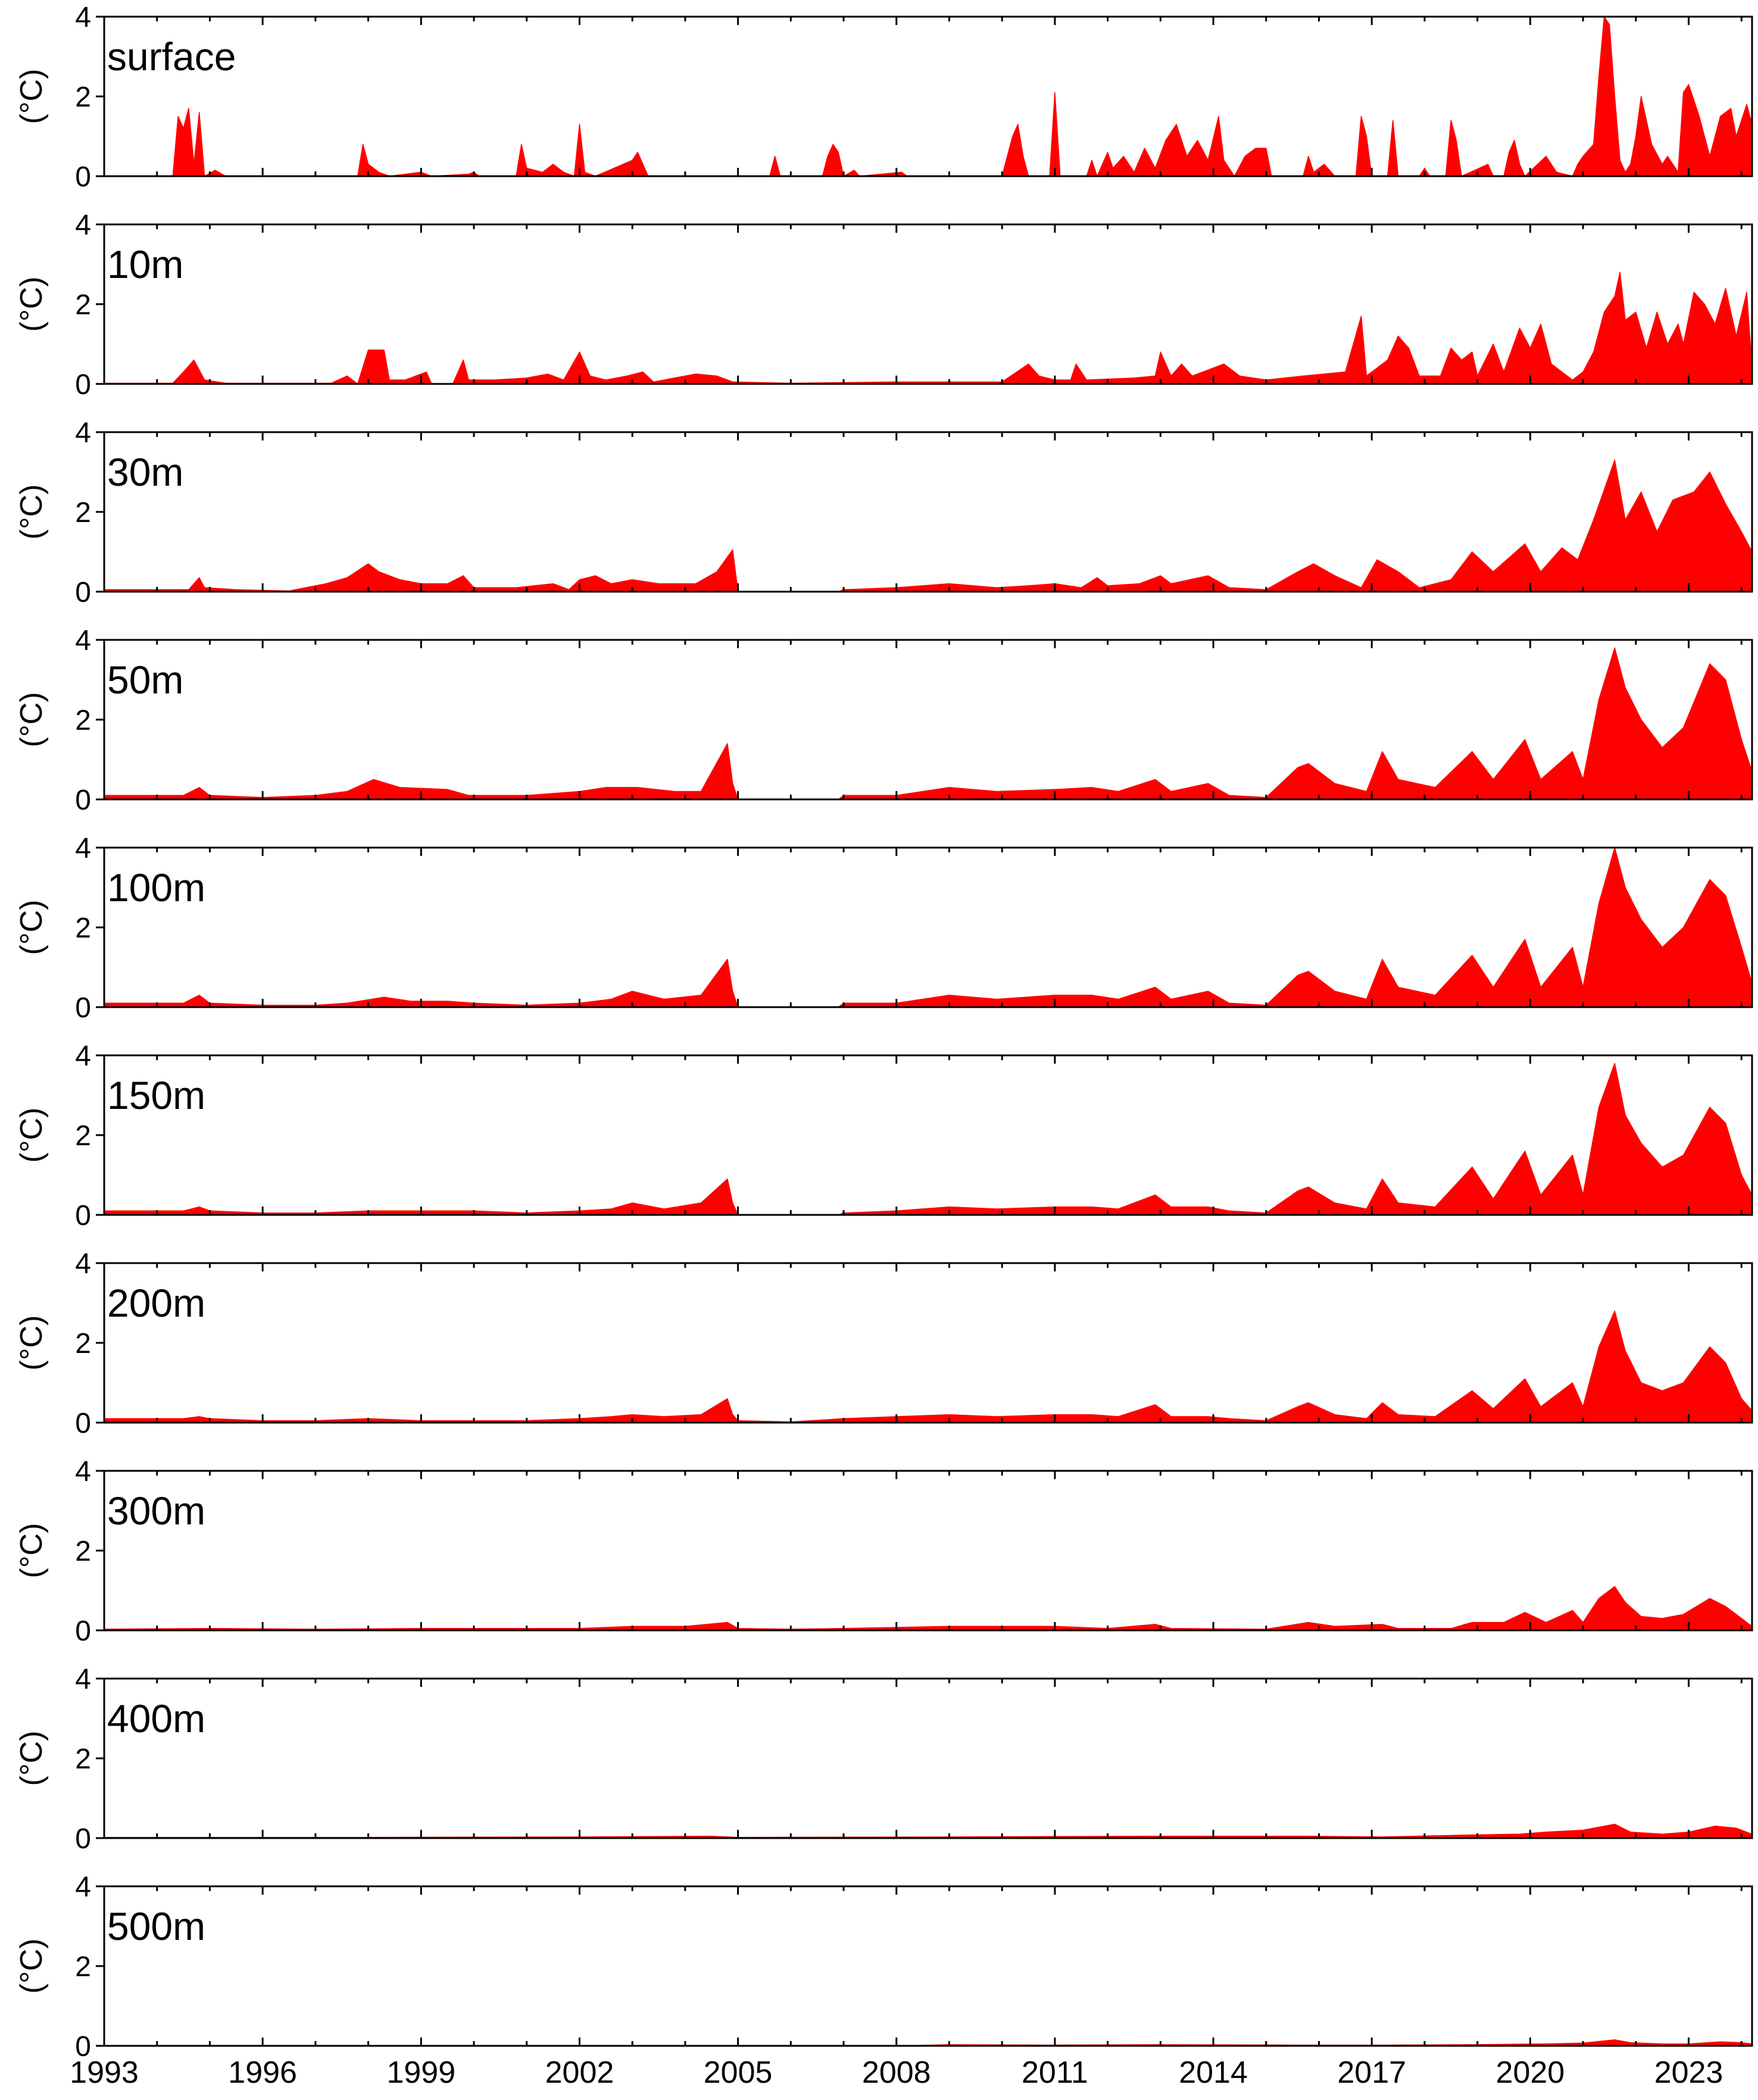  What do you see at coordinates (928, 1608) in the screenshot?
I see `area-series-300m` at bounding box center [928, 1608].